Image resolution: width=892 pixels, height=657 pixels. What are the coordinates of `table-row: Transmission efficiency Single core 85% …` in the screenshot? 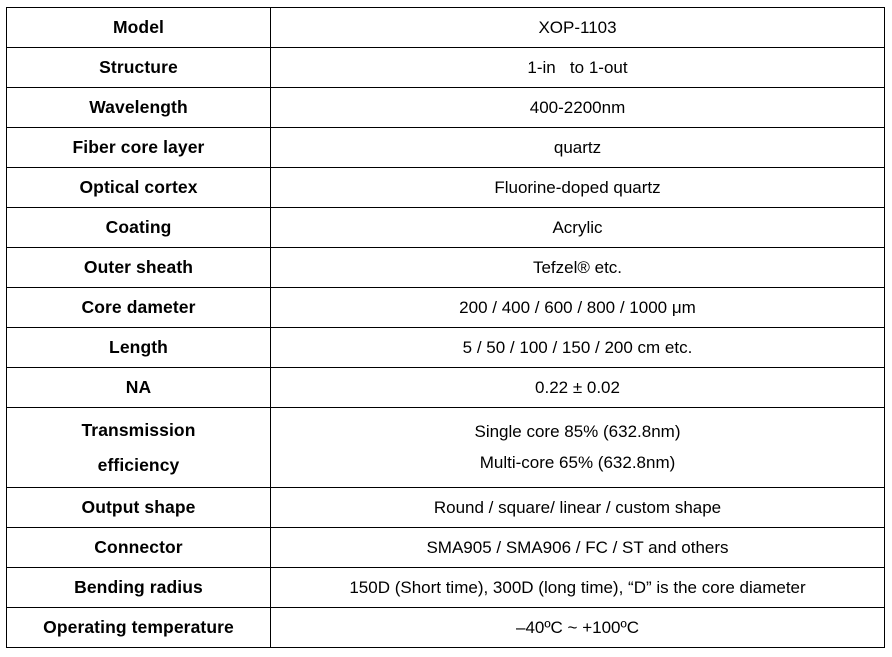 It's located at (445, 447).